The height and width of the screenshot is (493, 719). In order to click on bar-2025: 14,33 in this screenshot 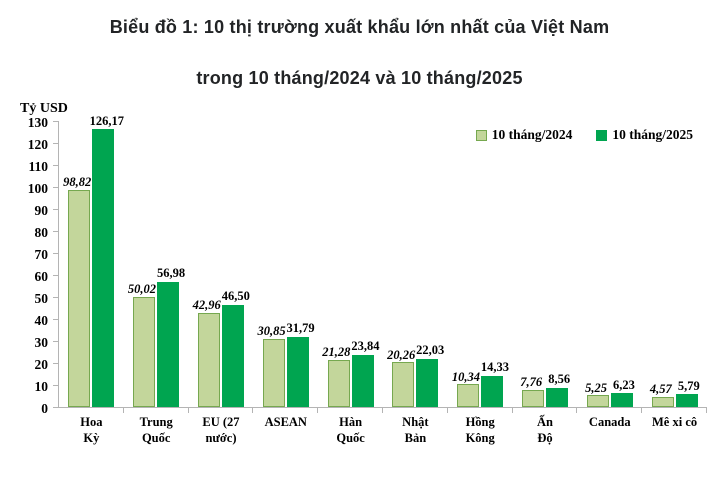, I will do `click(495, 383)`.